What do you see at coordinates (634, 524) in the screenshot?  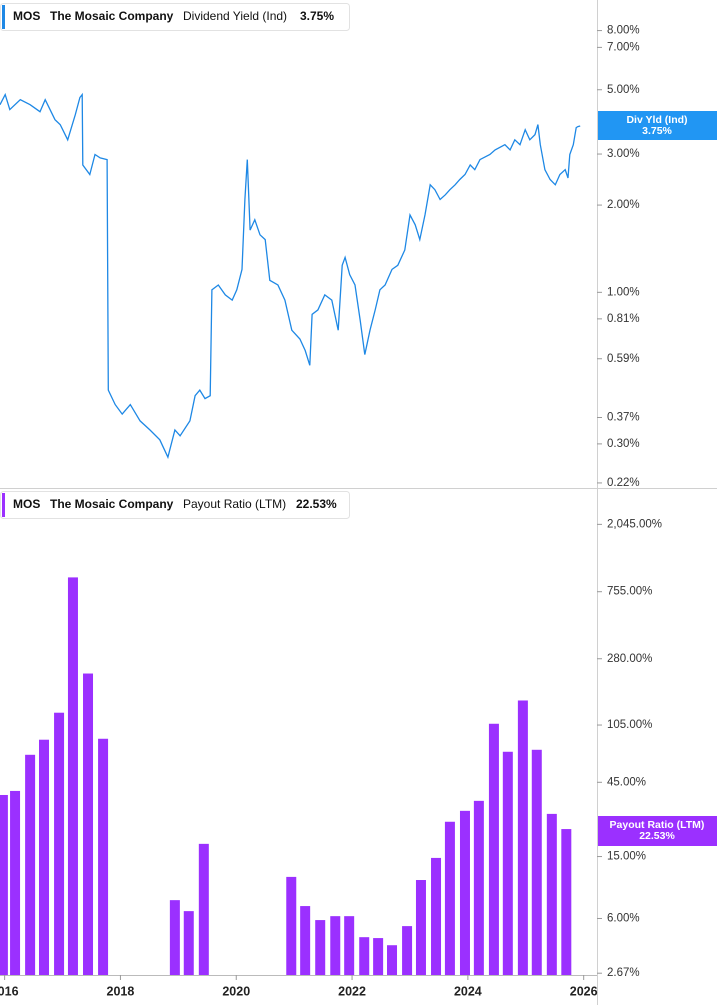 I see `y-tick-label: 2,045.00%` at bounding box center [634, 524].